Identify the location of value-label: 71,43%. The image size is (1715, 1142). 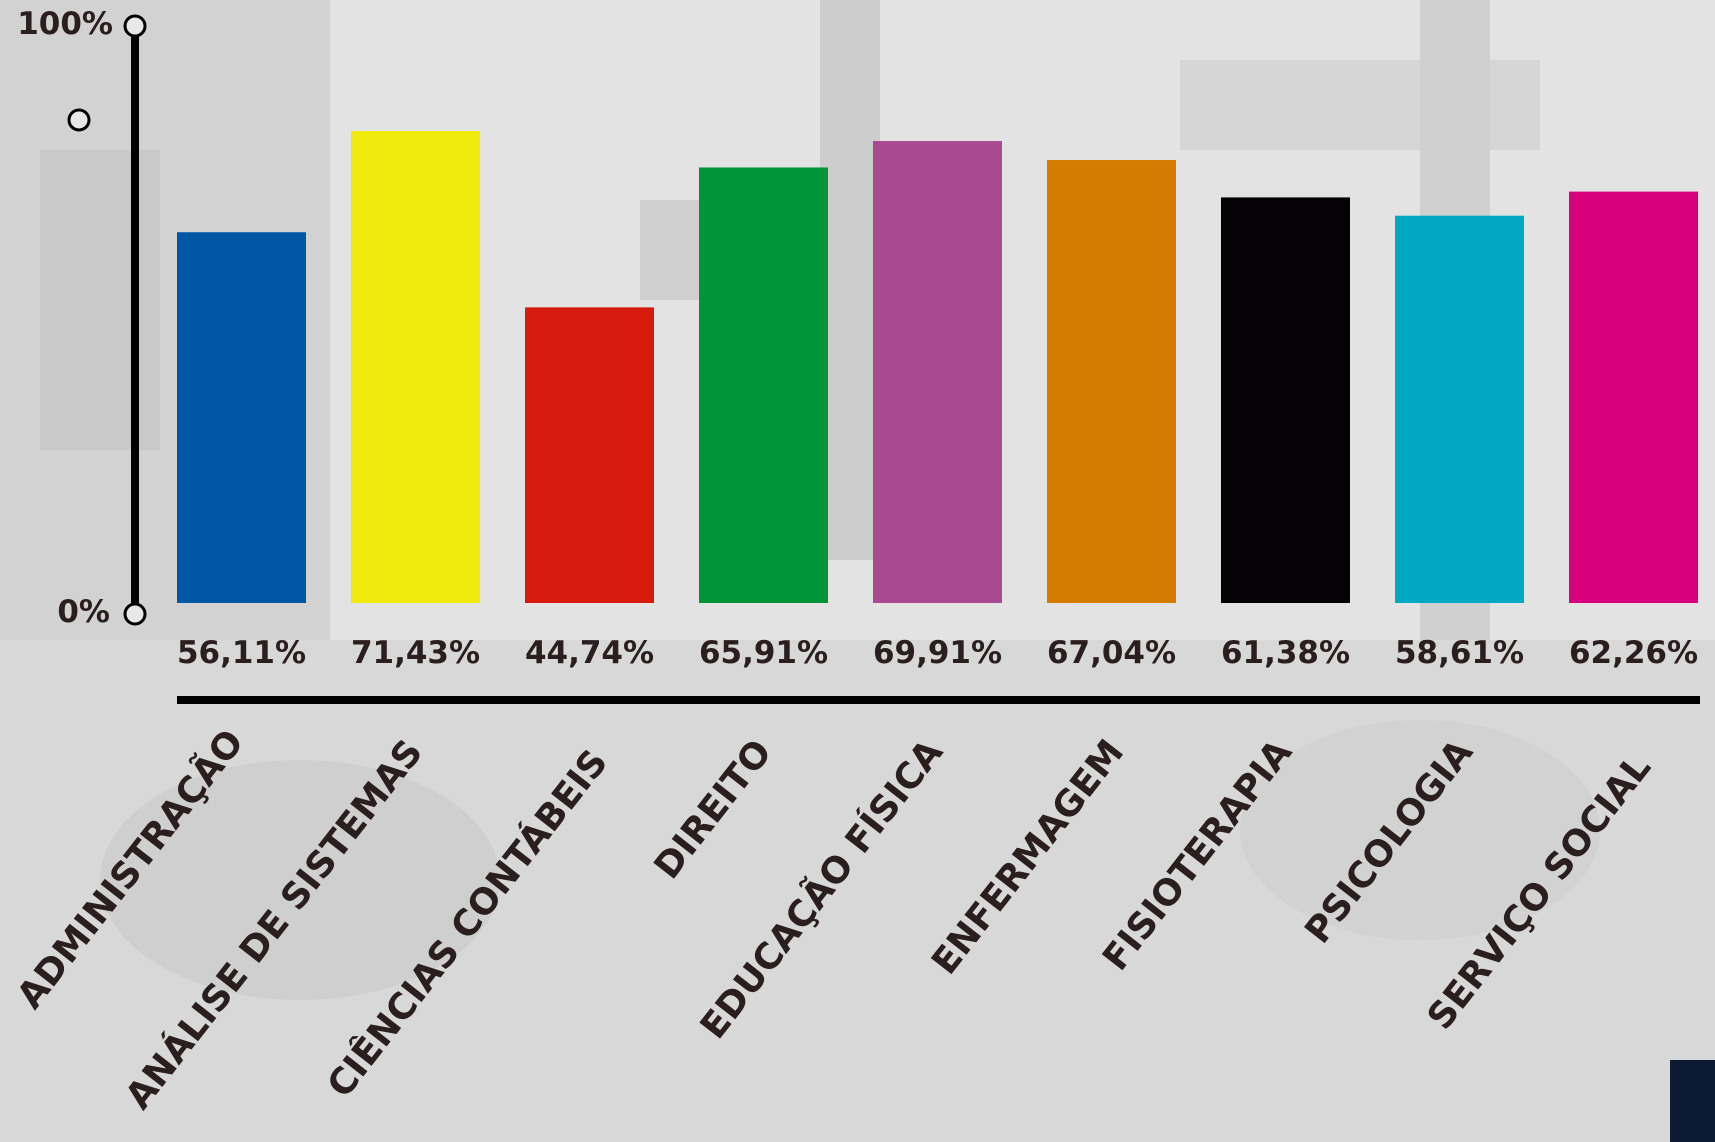
(415, 653).